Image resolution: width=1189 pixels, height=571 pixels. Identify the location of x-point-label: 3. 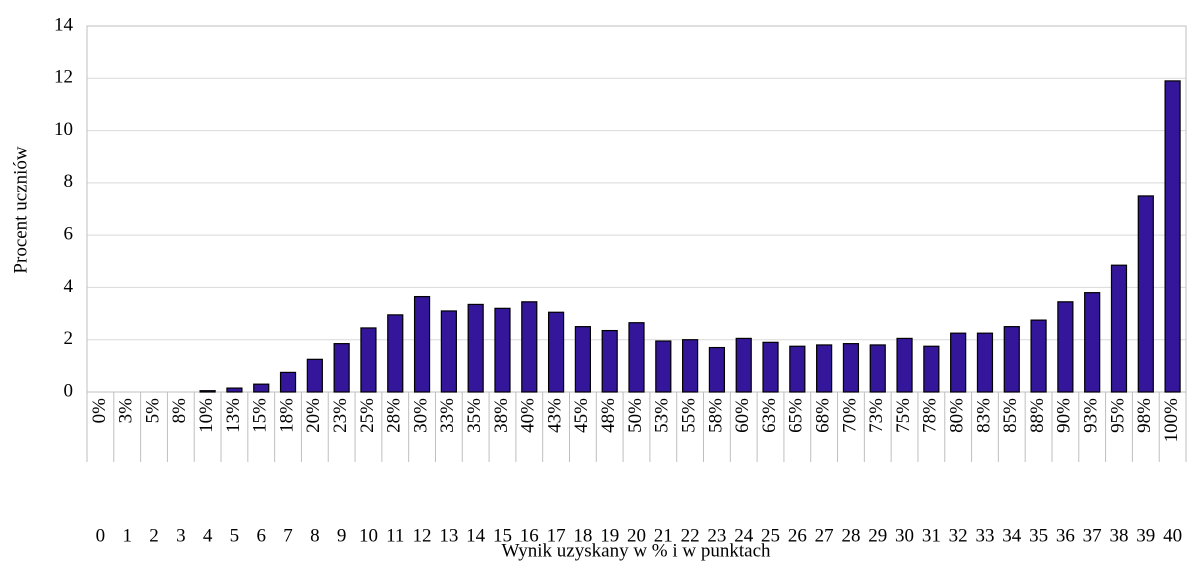
(181, 535).